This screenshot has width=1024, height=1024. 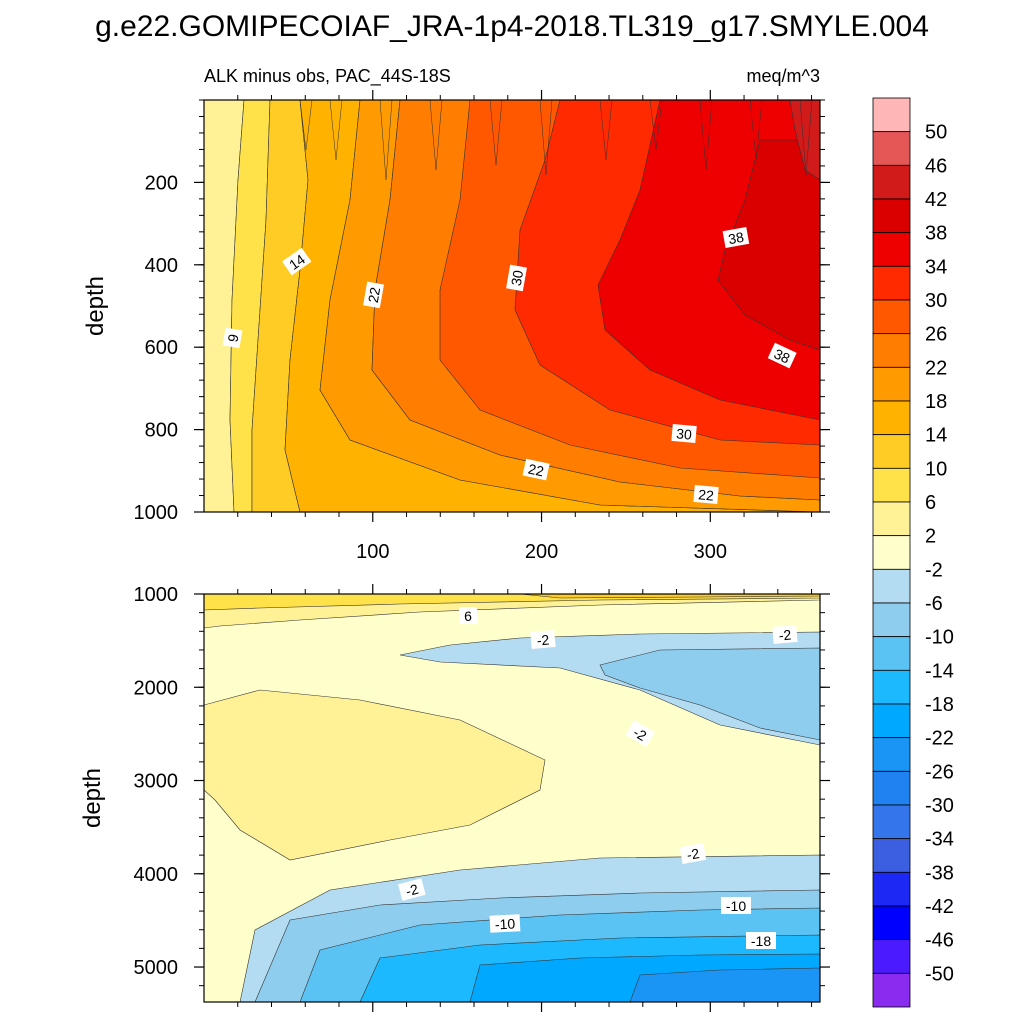 I want to click on colorbar-label: 14, so click(x=936, y=436).